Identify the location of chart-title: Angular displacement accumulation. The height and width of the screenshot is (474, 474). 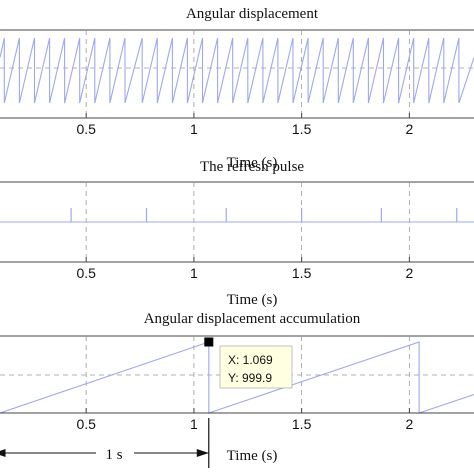
(252, 319).